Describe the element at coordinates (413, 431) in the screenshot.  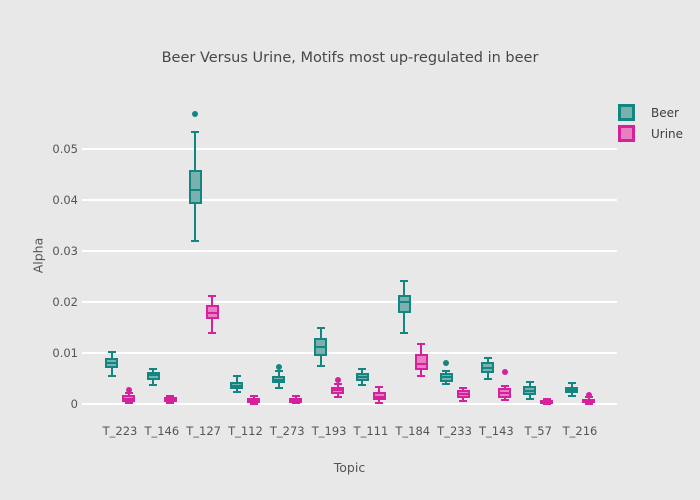
I see `xtick-label-T_184: T_184` at that location.